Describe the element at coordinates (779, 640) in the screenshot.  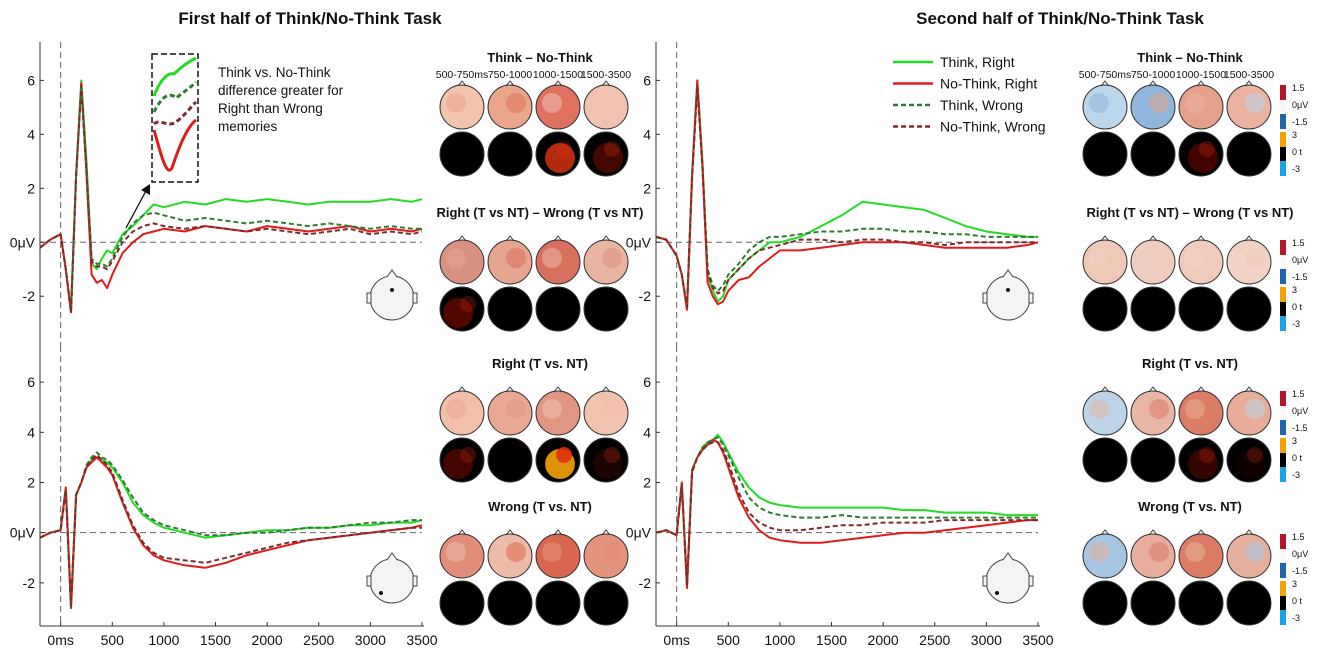
I see `x-tick-label: 1000` at that location.